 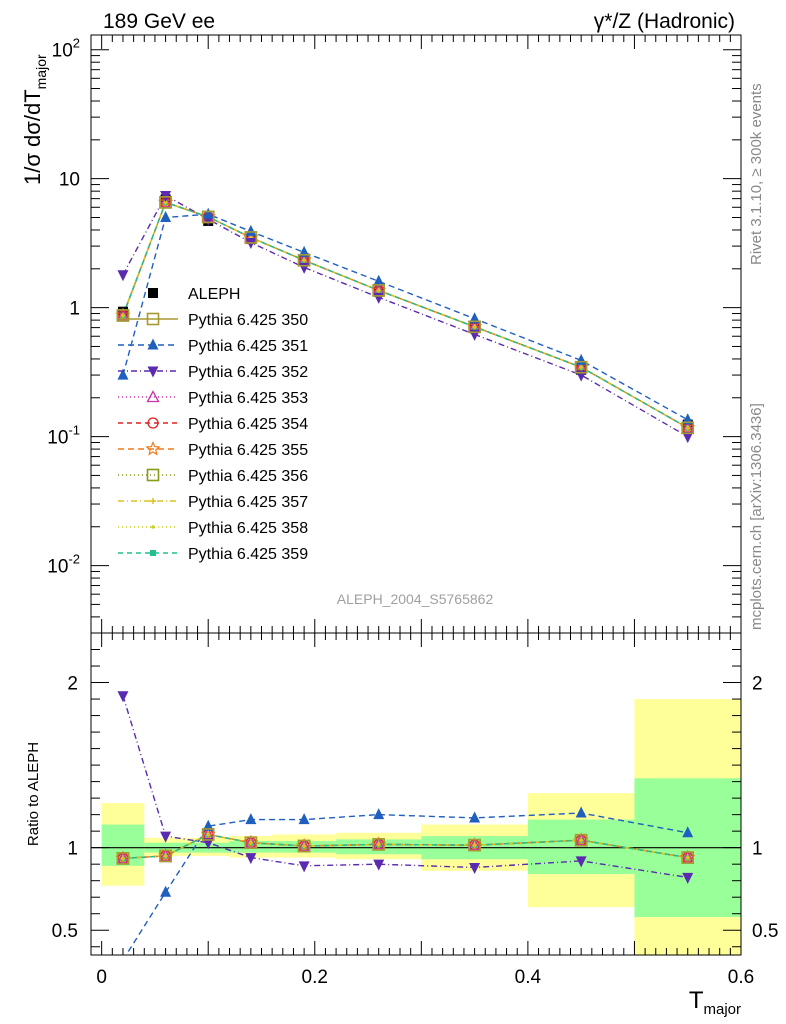 What do you see at coordinates (248, 398) in the screenshot?
I see `legend-label: Pythia 6.425 353` at bounding box center [248, 398].